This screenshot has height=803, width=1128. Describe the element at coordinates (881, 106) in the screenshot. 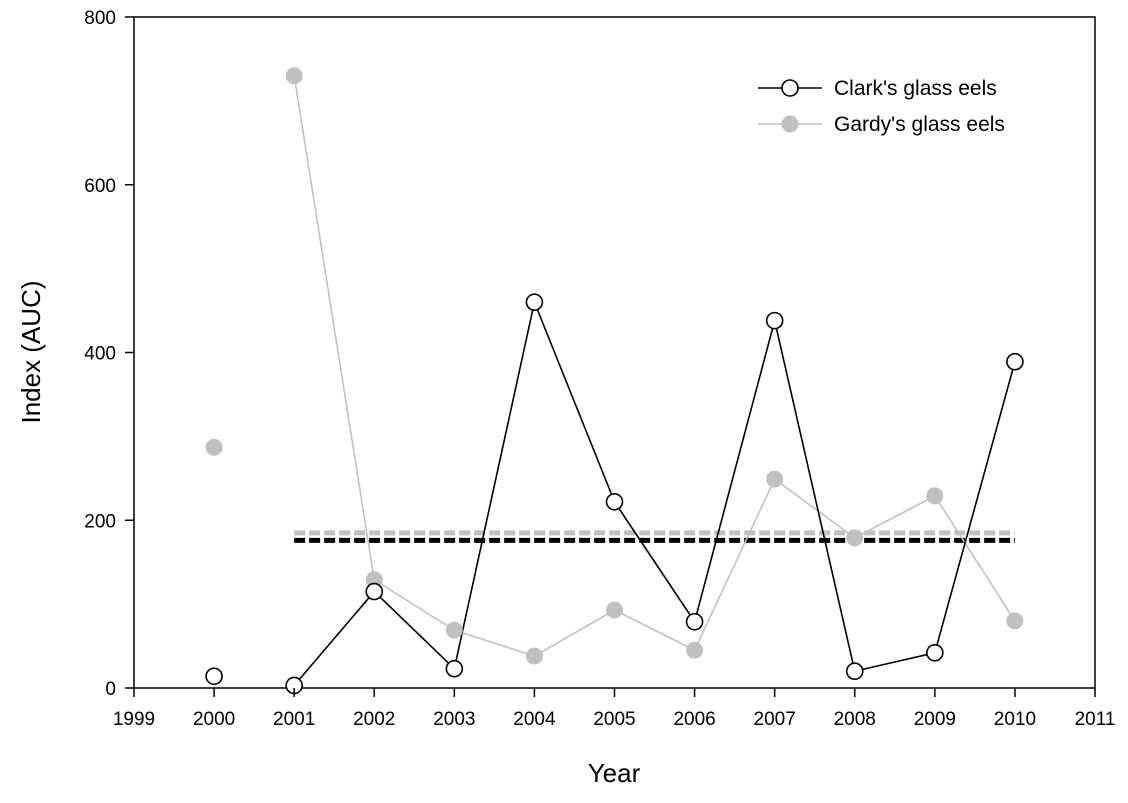

I see `legend: Clark's glass eels Gardy's glass eels` at that location.